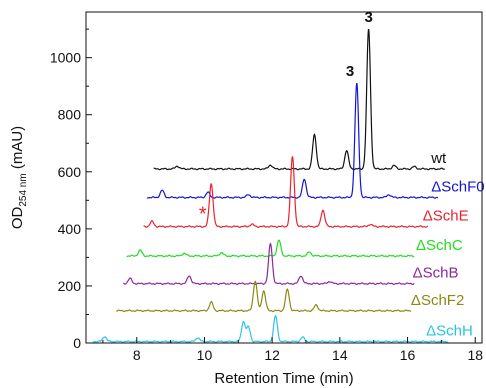 This screenshot has height=388, width=486. What do you see at coordinates (70, 286) in the screenshot?
I see `y-tick-label: 200` at bounding box center [70, 286].